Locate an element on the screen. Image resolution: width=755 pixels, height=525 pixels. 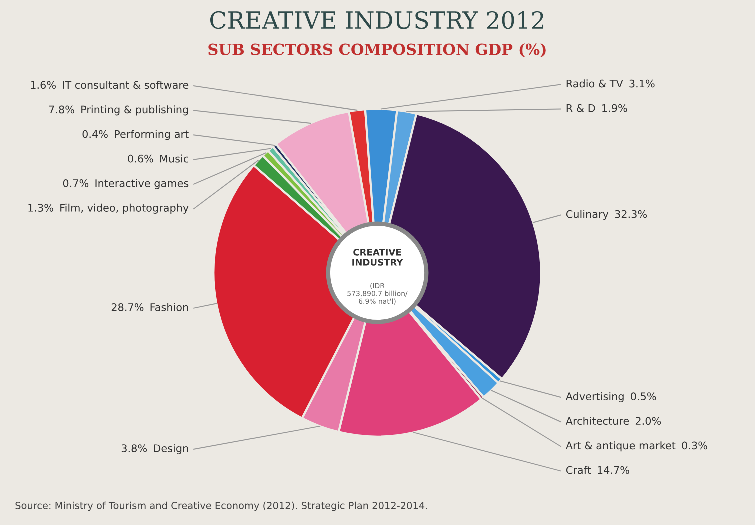
text: CREATIVE INDUSTRY is located at coordinates (378, 257).